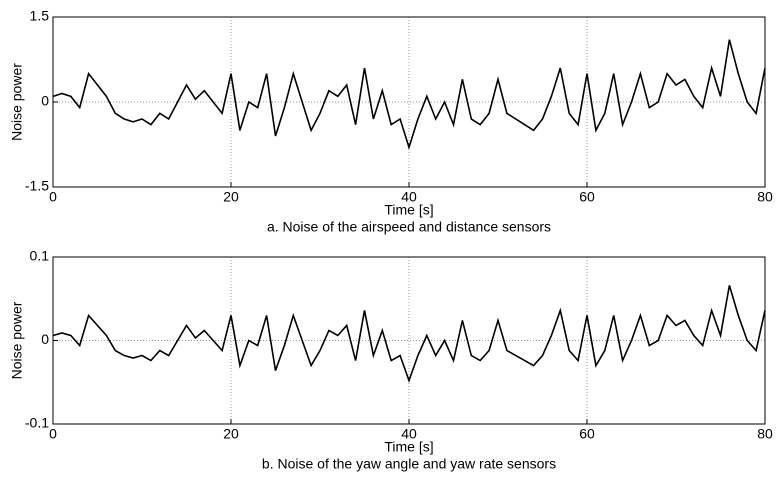  Describe the element at coordinates (37, 423) in the screenshot. I see `y-tick-label: -0.1` at that location.